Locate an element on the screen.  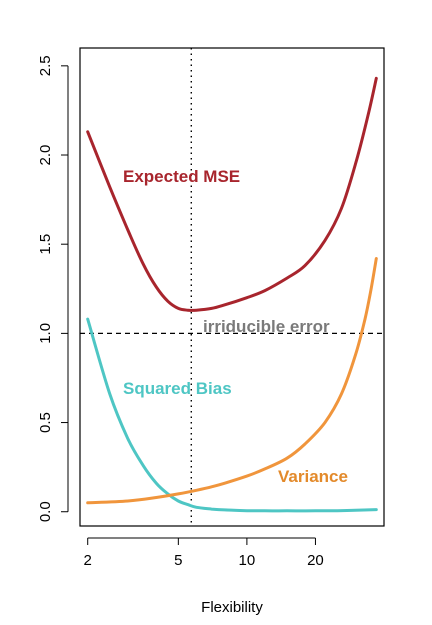
y-tick-label: 0.5 is located at coordinates (45, 422).